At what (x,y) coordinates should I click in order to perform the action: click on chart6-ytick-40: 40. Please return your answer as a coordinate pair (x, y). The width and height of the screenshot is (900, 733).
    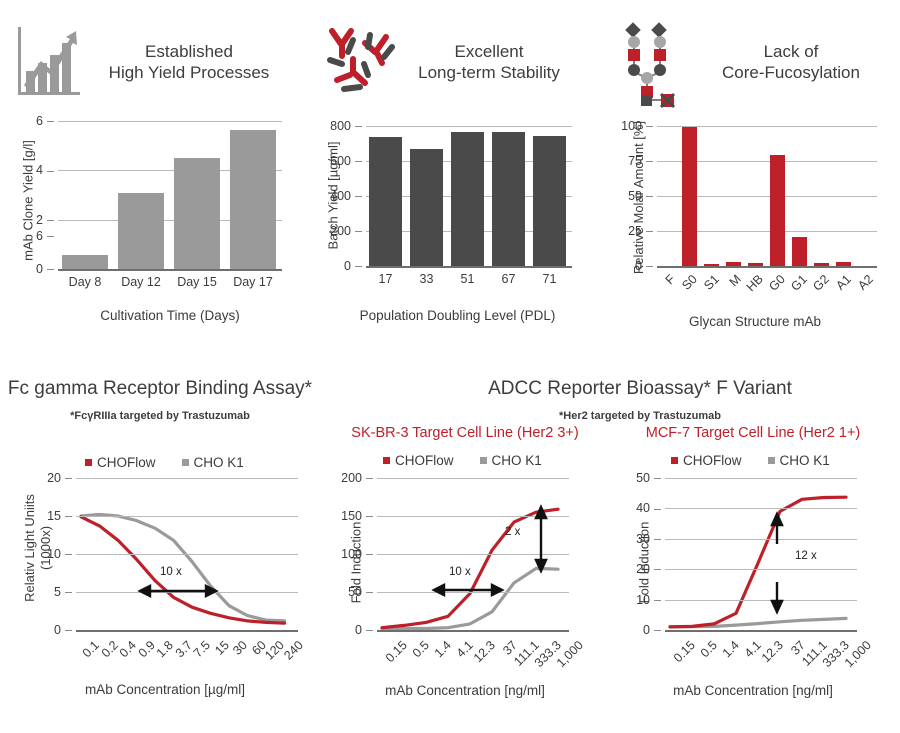
    Looking at the image, I should click on (634, 508).